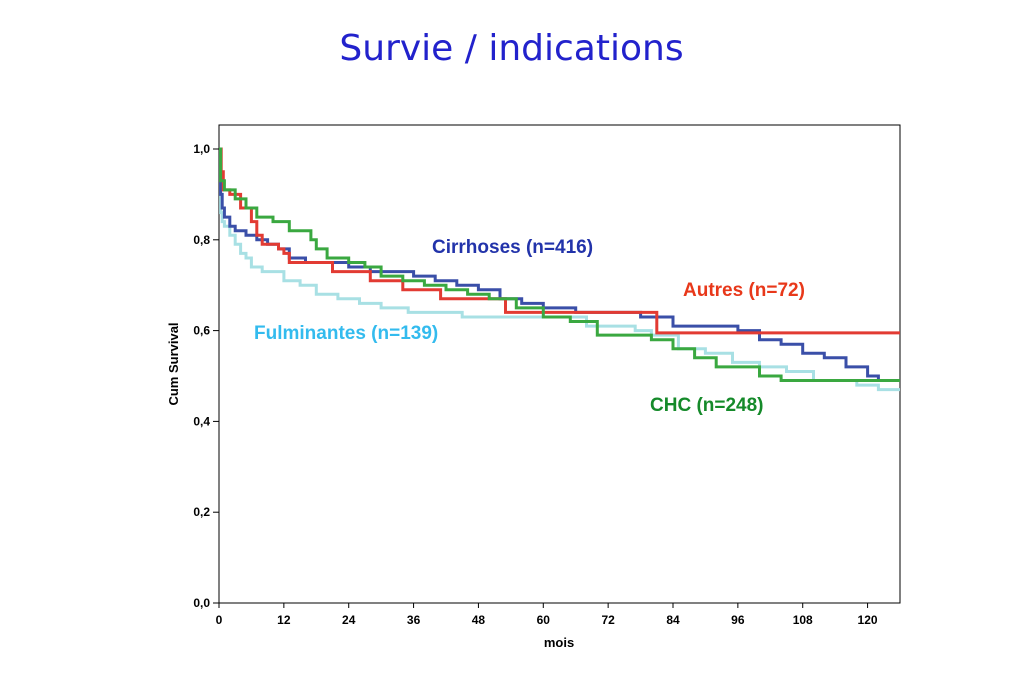  Describe the element at coordinates (173, 363) in the screenshot. I see `y-axis-title: Cum Survival` at that location.